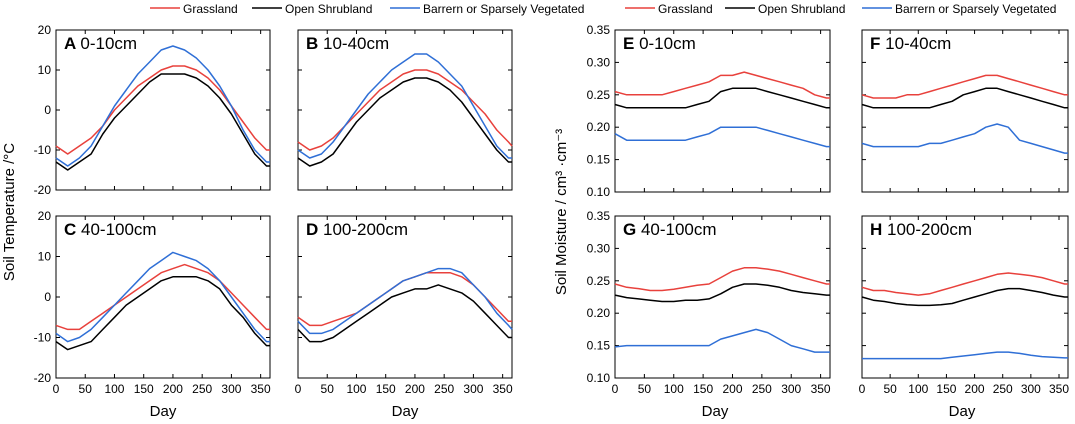 The image size is (1075, 424). Describe the element at coordinates (599, 127) in the screenshot. I see `y-tick-label: 0.20` at that location.